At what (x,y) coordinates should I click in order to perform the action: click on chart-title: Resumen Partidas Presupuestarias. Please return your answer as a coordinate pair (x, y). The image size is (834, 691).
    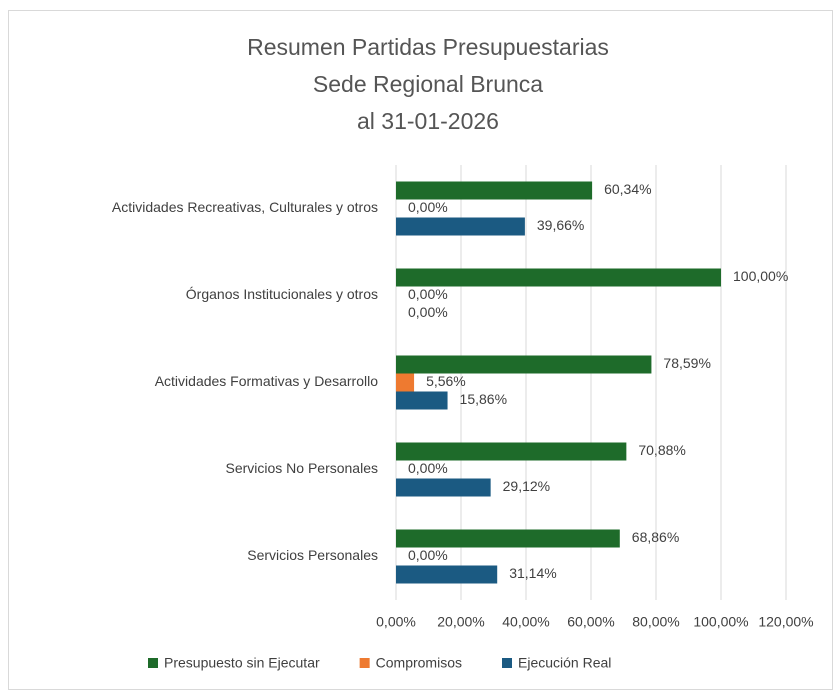
    Looking at the image, I should click on (428, 47).